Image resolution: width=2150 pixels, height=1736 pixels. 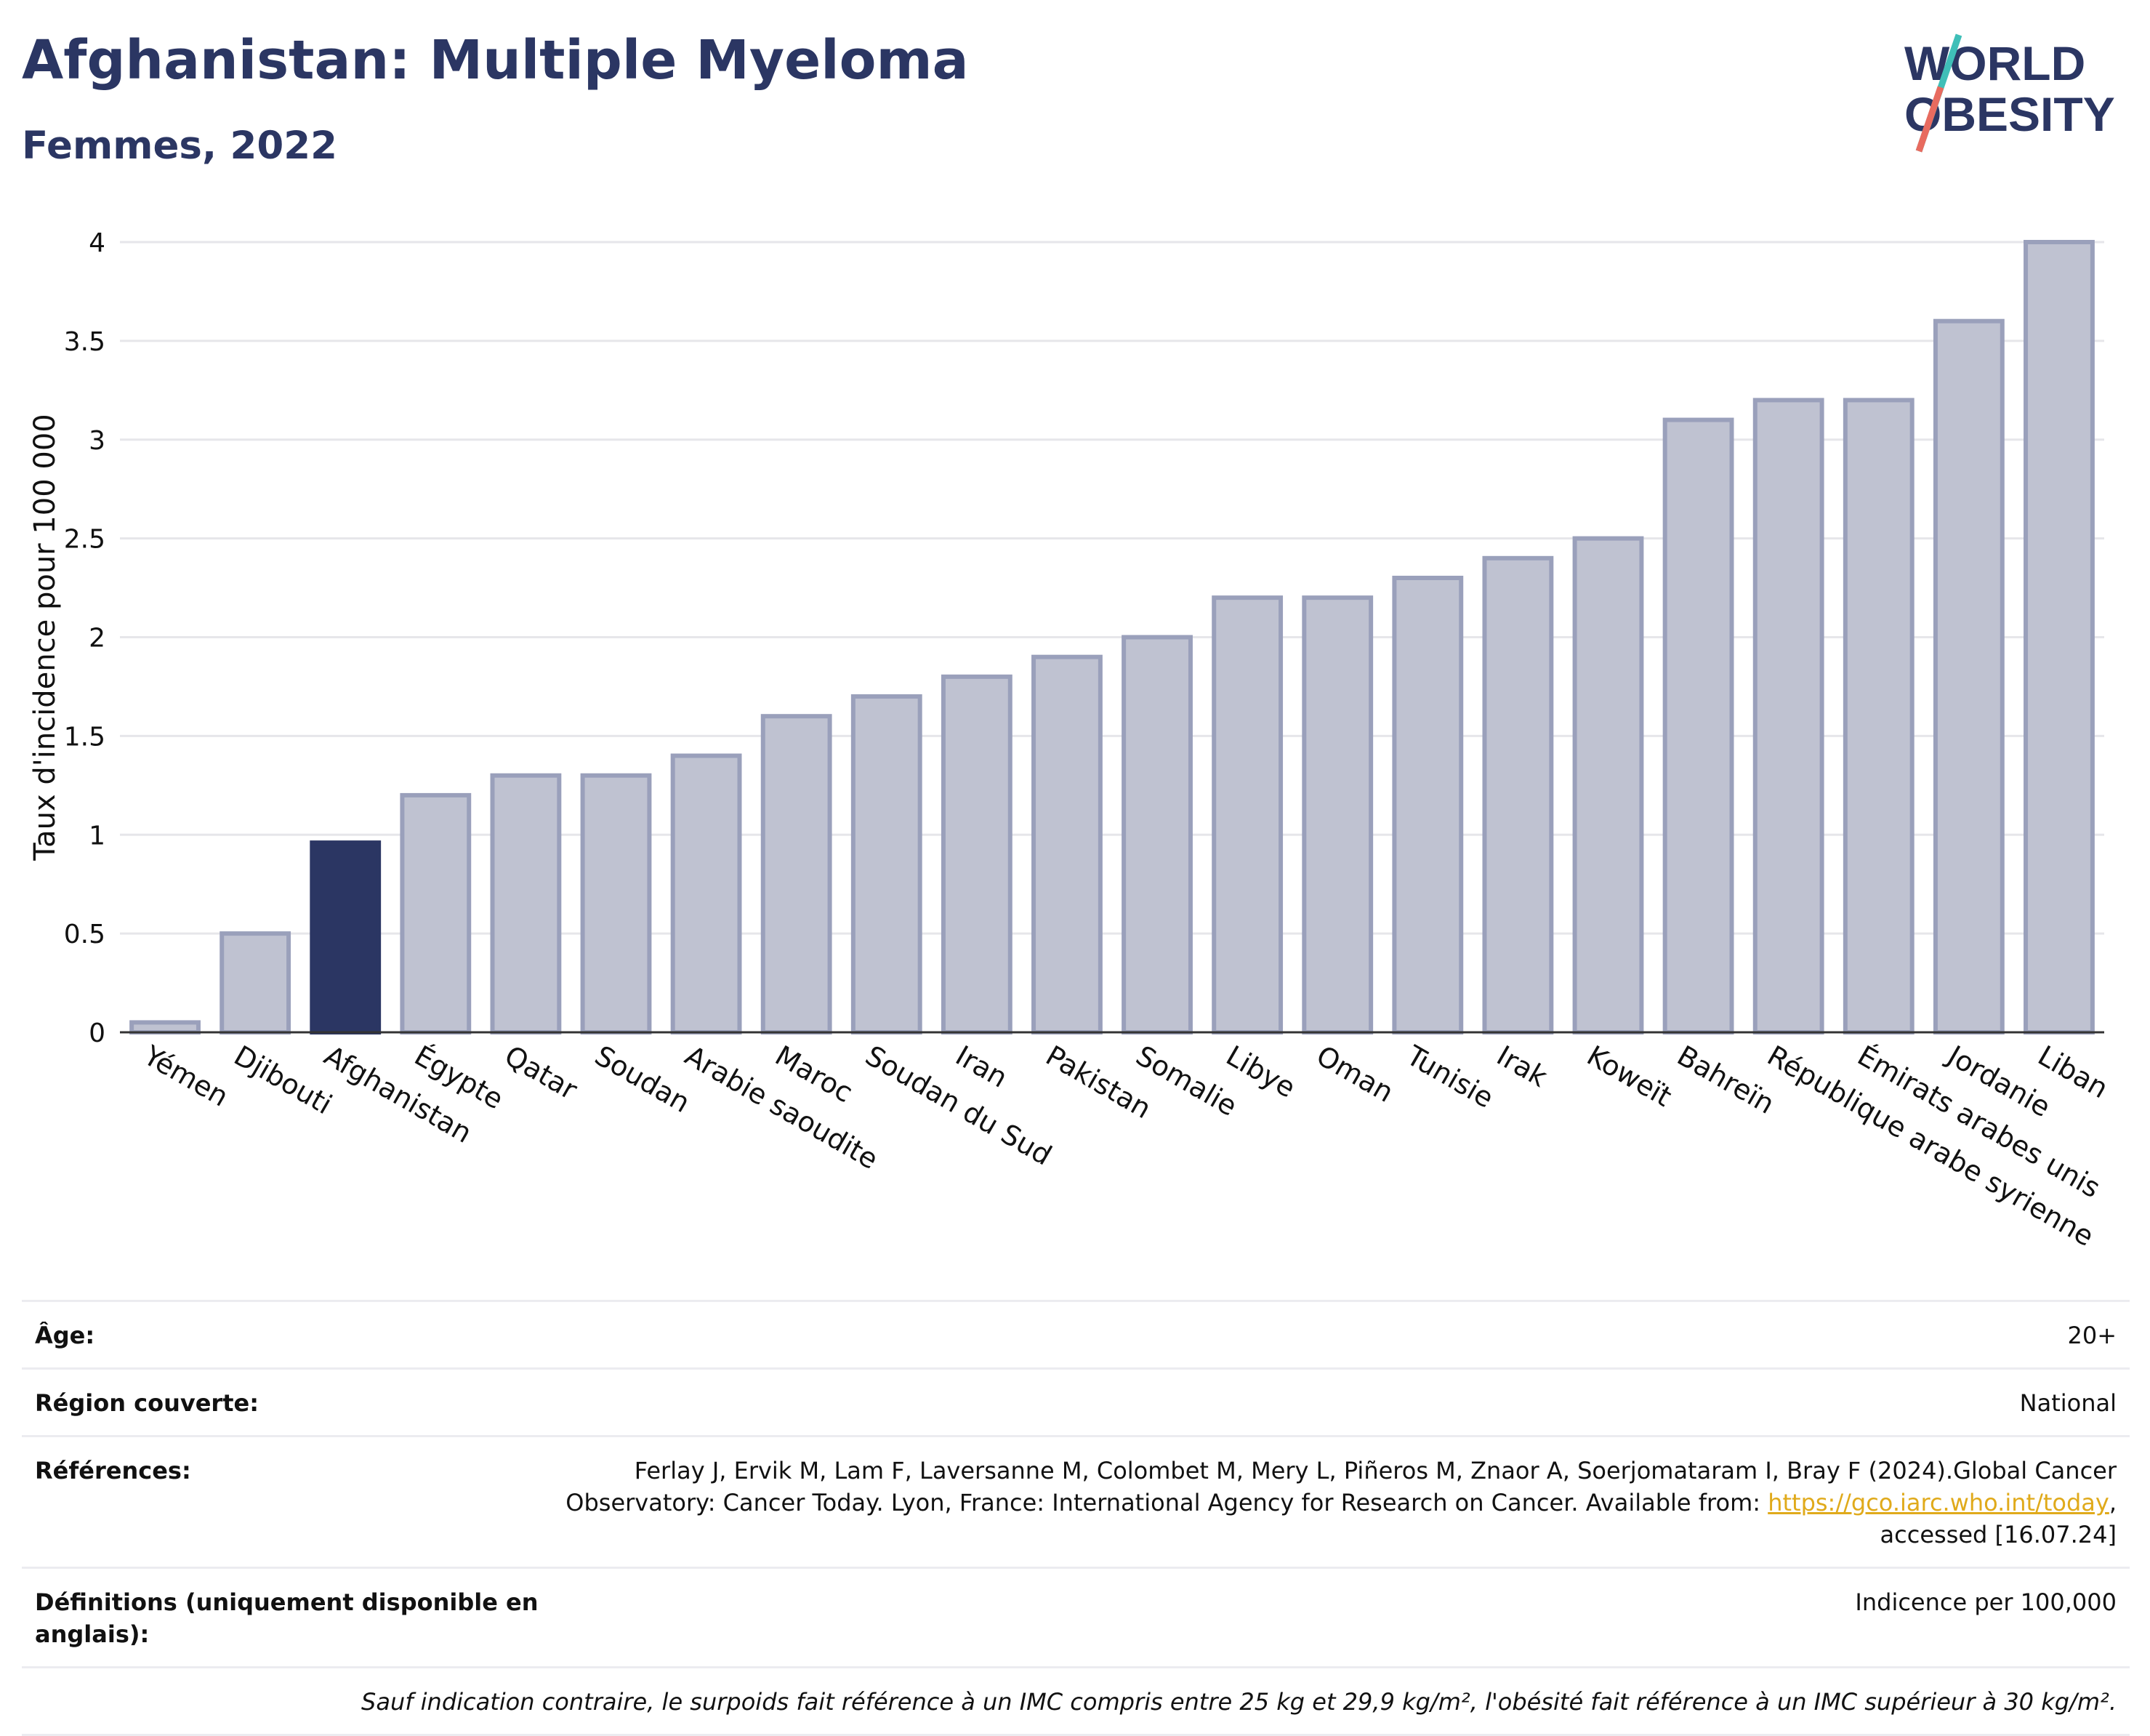 I want to click on y-tick-label: 3, so click(x=97, y=441).